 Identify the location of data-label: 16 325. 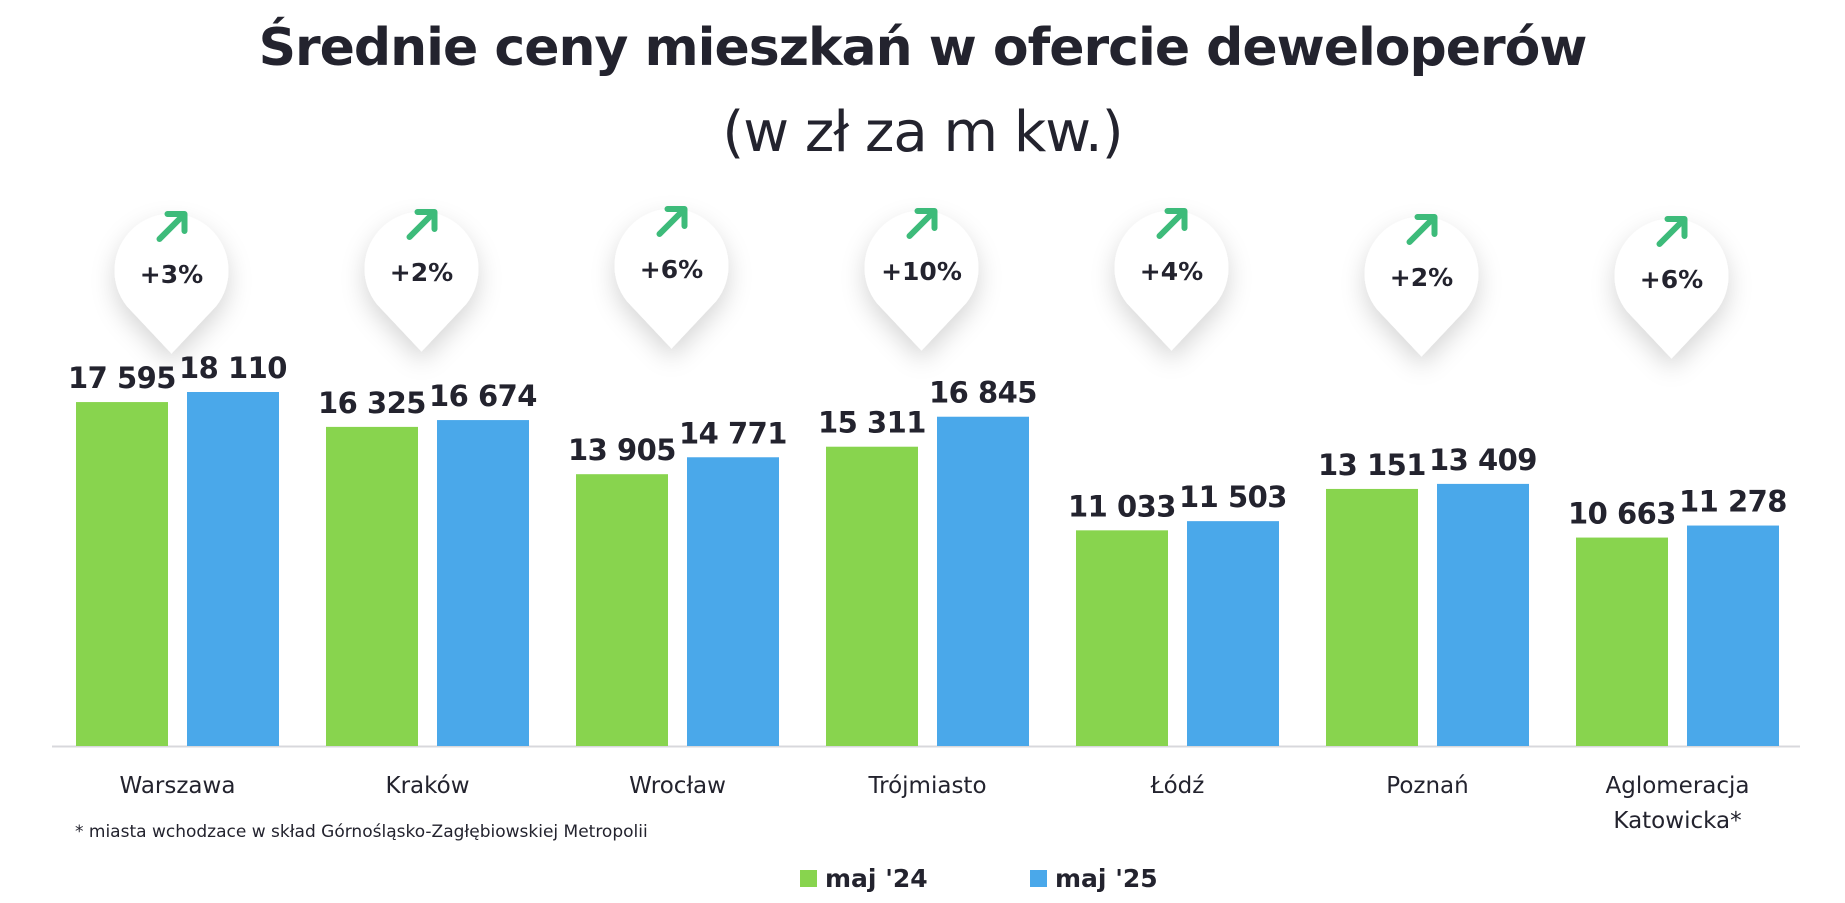
(372, 403).